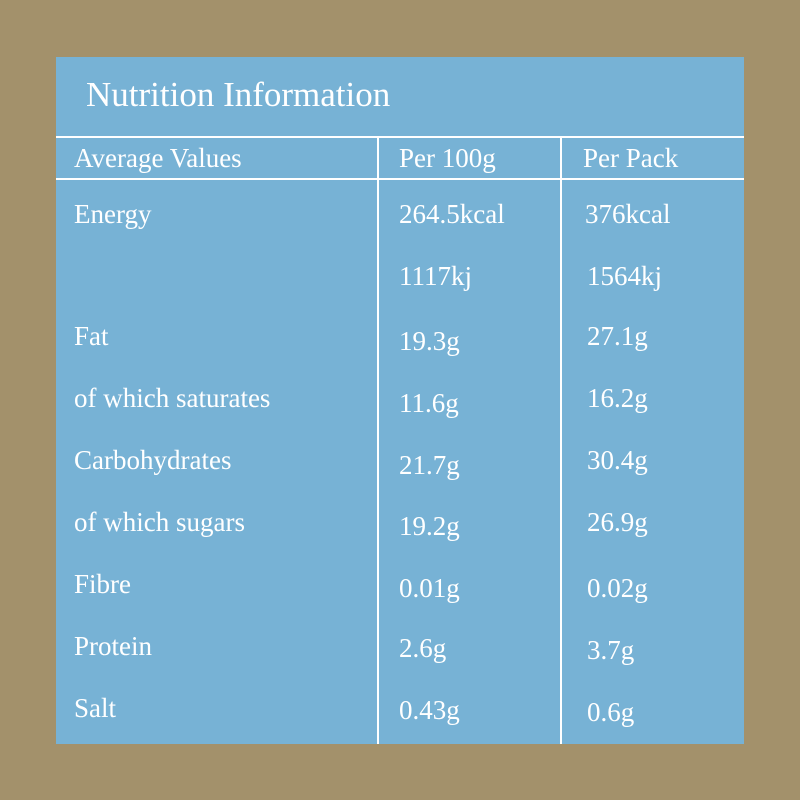 This screenshot has height=800, width=800. Describe the element at coordinates (429, 526) in the screenshot. I see `row-per-100g: 19.2g` at that location.